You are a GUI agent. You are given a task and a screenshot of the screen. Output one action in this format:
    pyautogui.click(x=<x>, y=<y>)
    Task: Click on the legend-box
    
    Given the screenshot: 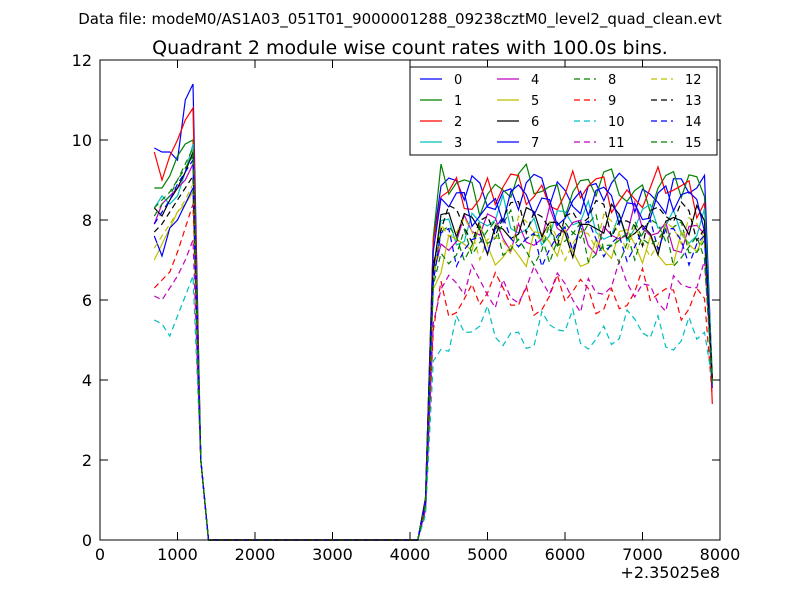 What is the action you would take?
    pyautogui.click(x=563, y=111)
    